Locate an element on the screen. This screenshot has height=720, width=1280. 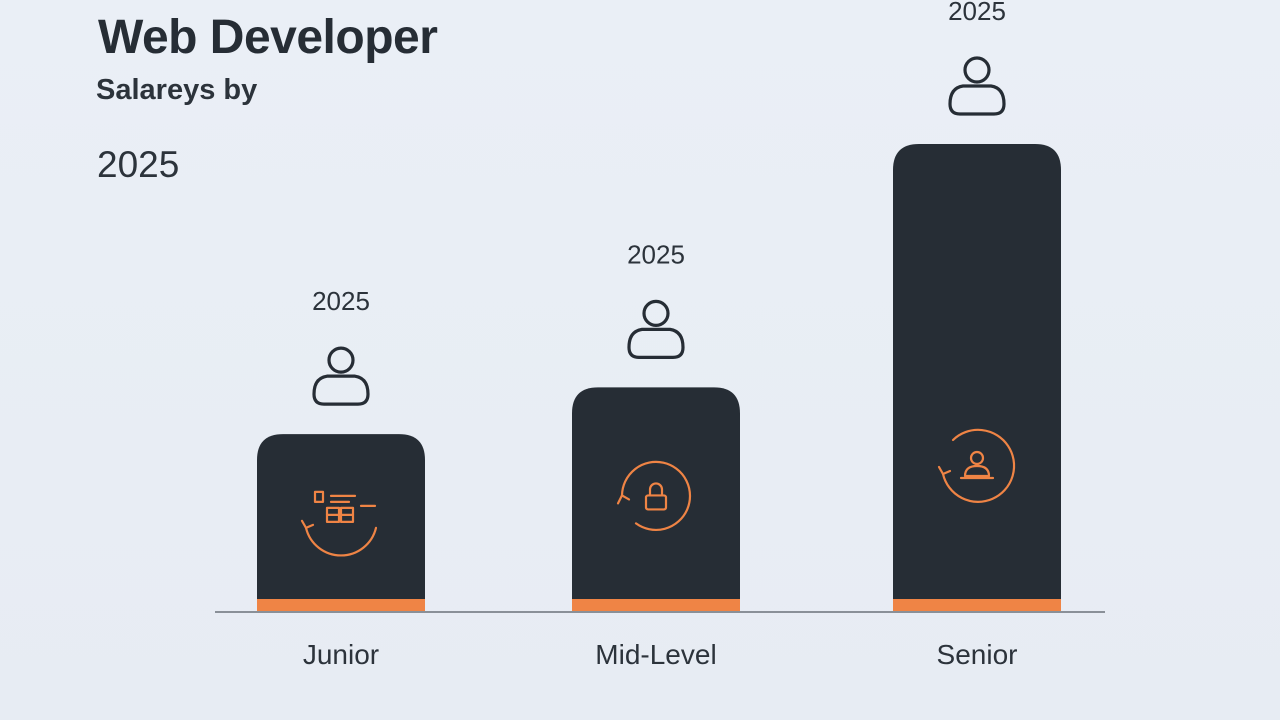
person-cycle-icon is located at coordinates (976, 465).